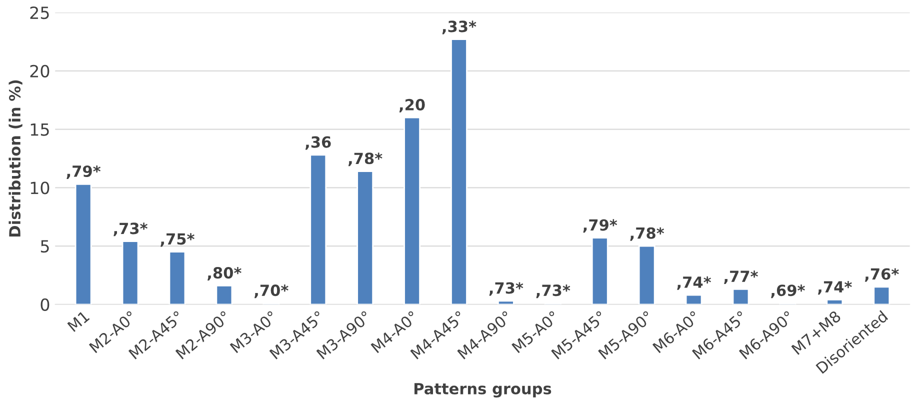  I want to click on y-tick-label: 10, so click(40, 188).